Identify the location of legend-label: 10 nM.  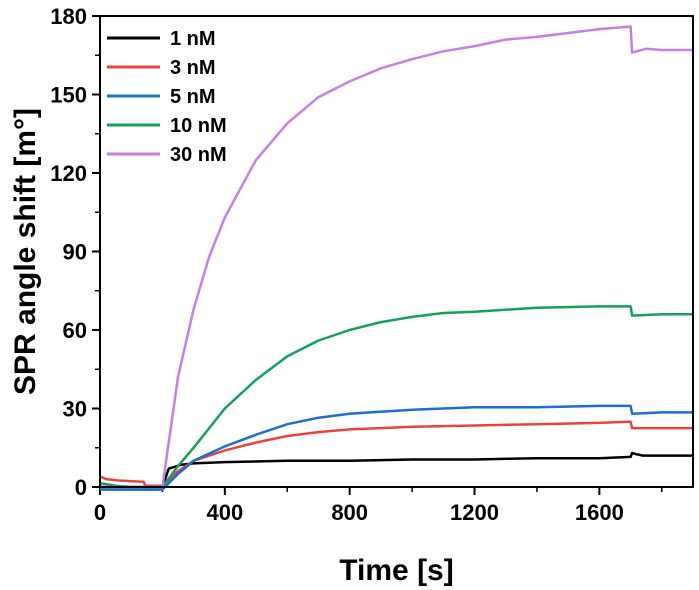
(198, 126).